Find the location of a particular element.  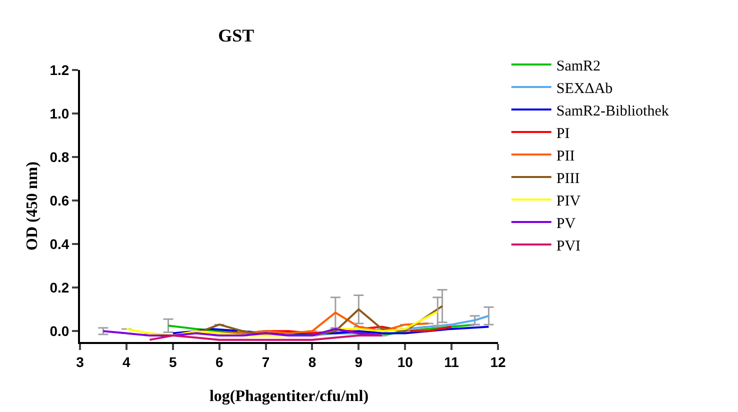

x-tick-label: 3 is located at coordinates (80, 362).